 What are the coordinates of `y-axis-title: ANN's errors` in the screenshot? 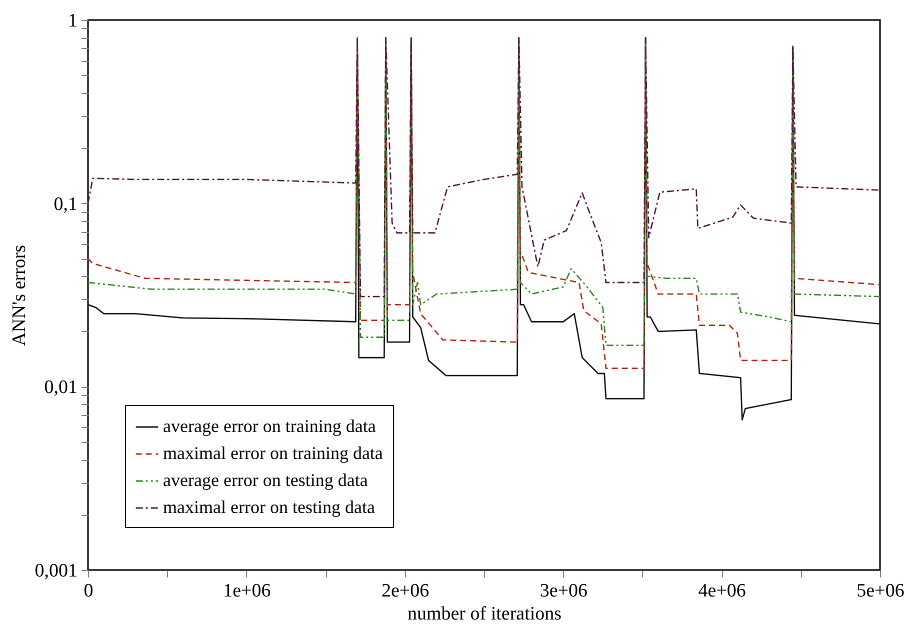 It's located at (19, 295).